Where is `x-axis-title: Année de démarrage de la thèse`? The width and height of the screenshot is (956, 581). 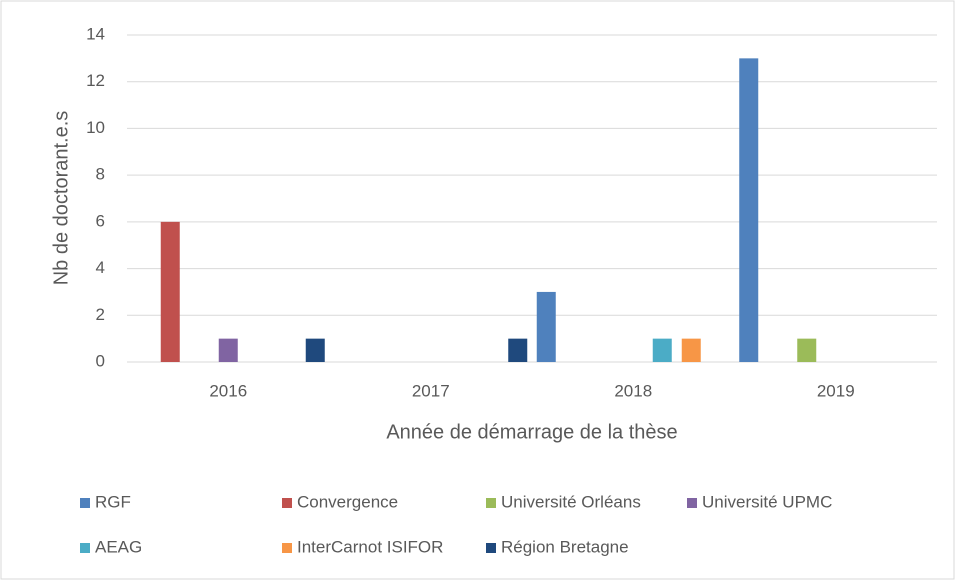 x-axis-title: Année de démarrage de la thèse is located at coordinates (531, 432).